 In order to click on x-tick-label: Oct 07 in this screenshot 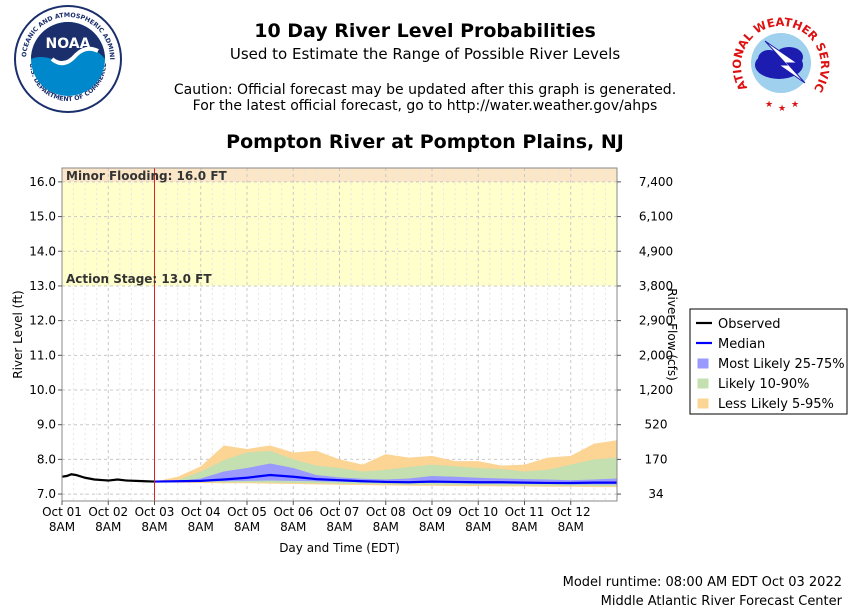, I will do `click(340, 512)`.